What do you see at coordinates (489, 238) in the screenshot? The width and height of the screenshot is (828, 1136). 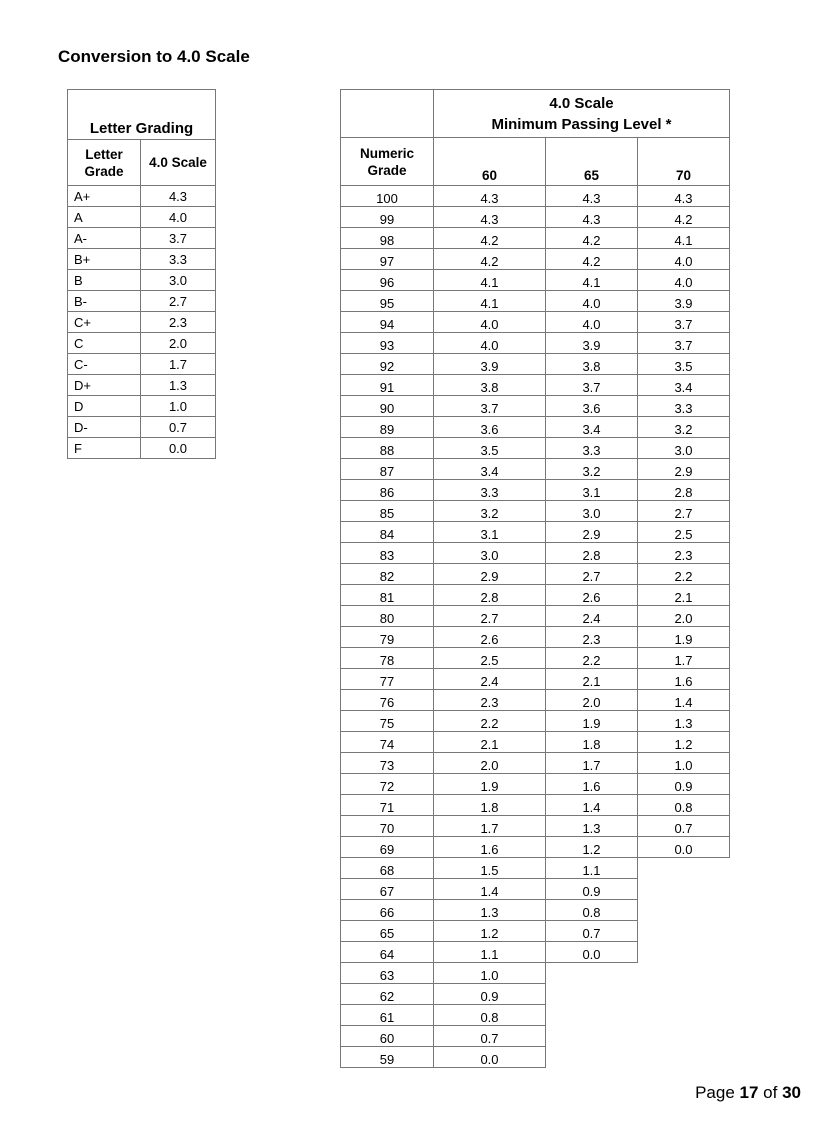 I see `scale-value-60: 4.2` at bounding box center [489, 238].